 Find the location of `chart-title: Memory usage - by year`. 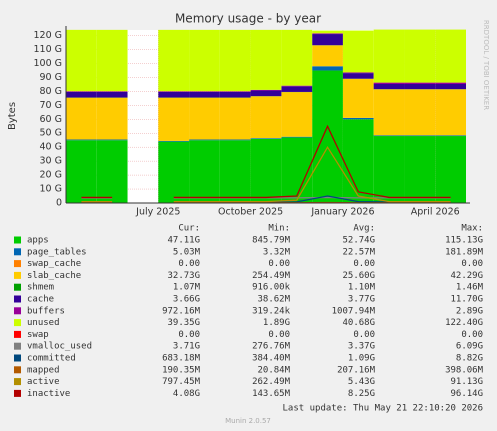

chart-title: Memory usage - by year is located at coordinates (248, 19).